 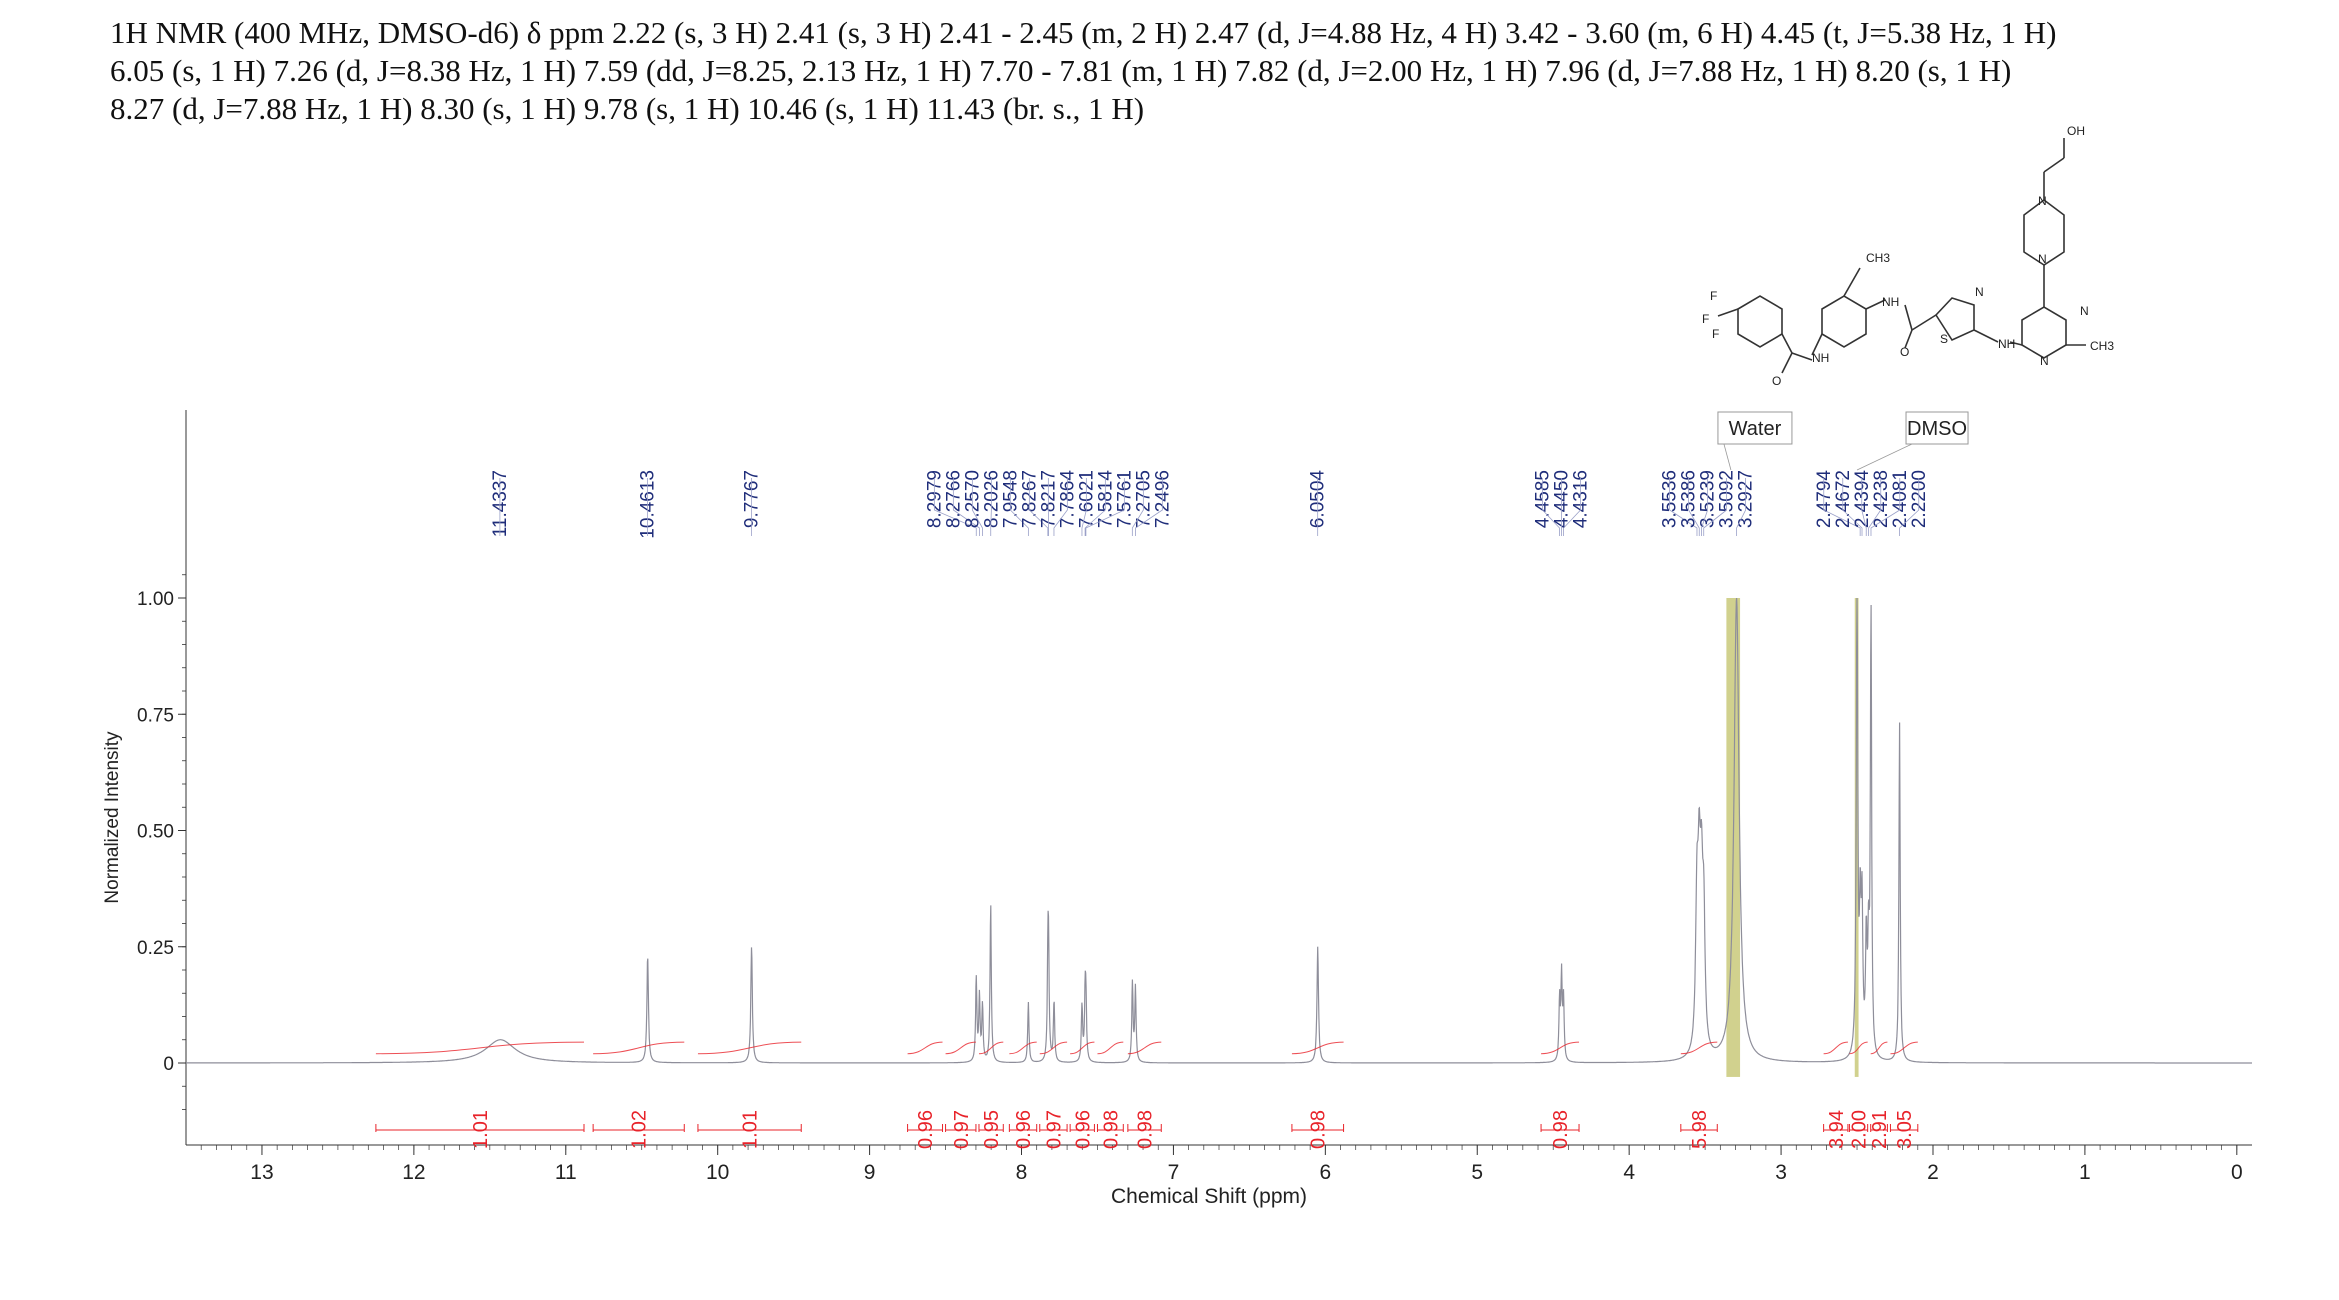 I want to click on x-tick-label: 3, so click(x=1781, y=1172).